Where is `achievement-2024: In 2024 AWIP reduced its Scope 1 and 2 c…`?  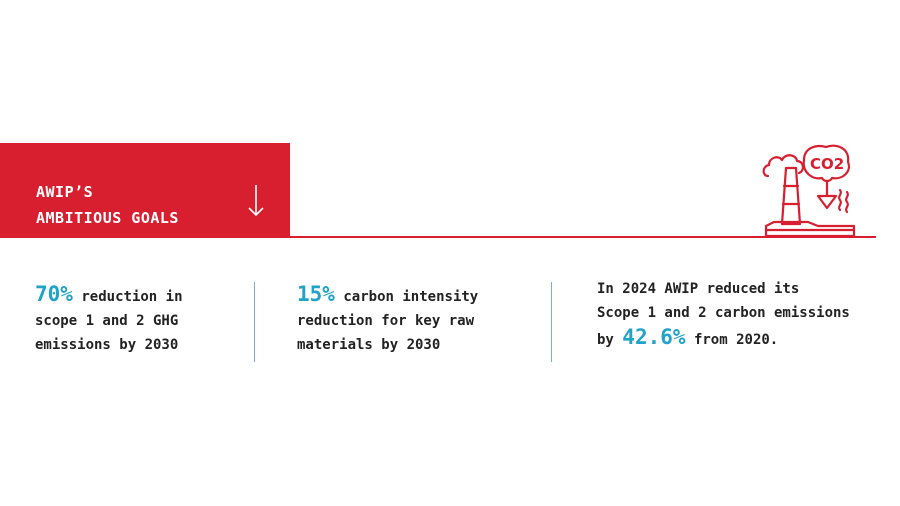
achievement-2024: In 2024 AWIP reduced its Scope 1 and 2 c… is located at coordinates (742, 314).